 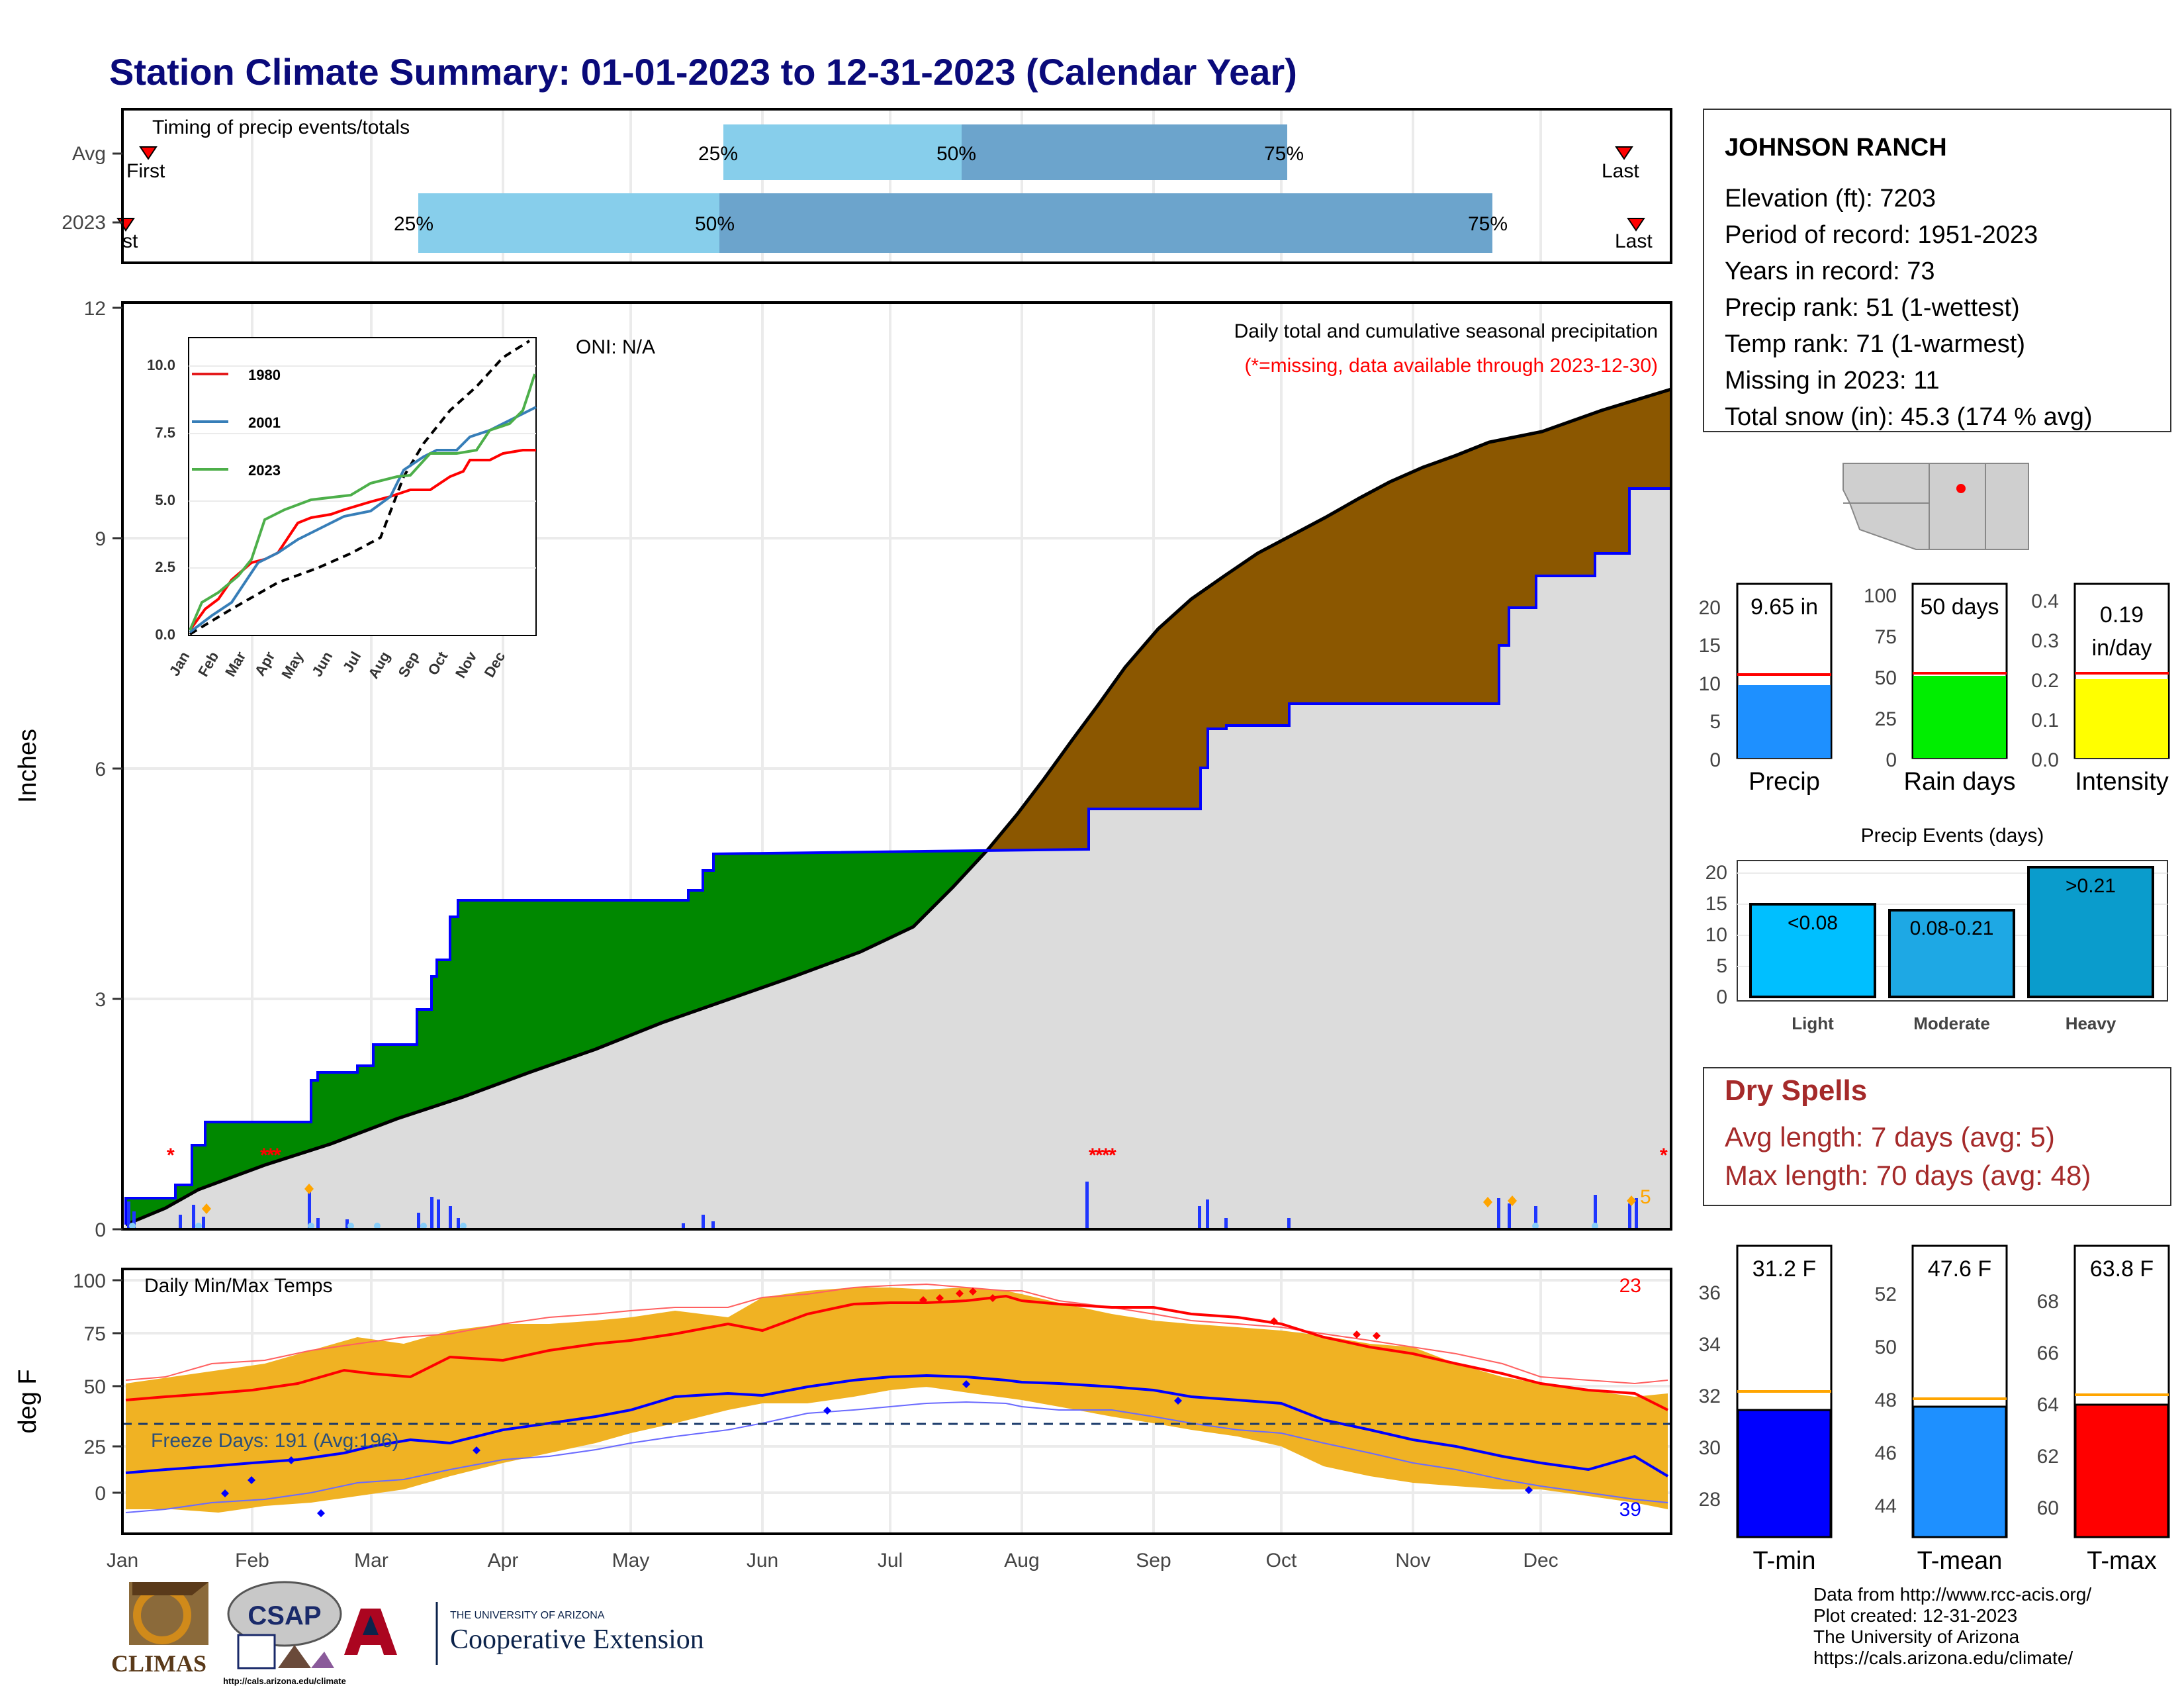 I want to click on temp-y-axis: 0 25 50 75 100, so click(x=97, y=1387).